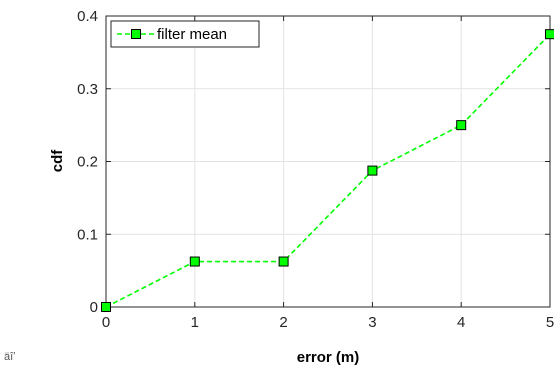 This screenshot has width=554, height=367. I want to click on x-tick-label: 4, so click(461, 322).